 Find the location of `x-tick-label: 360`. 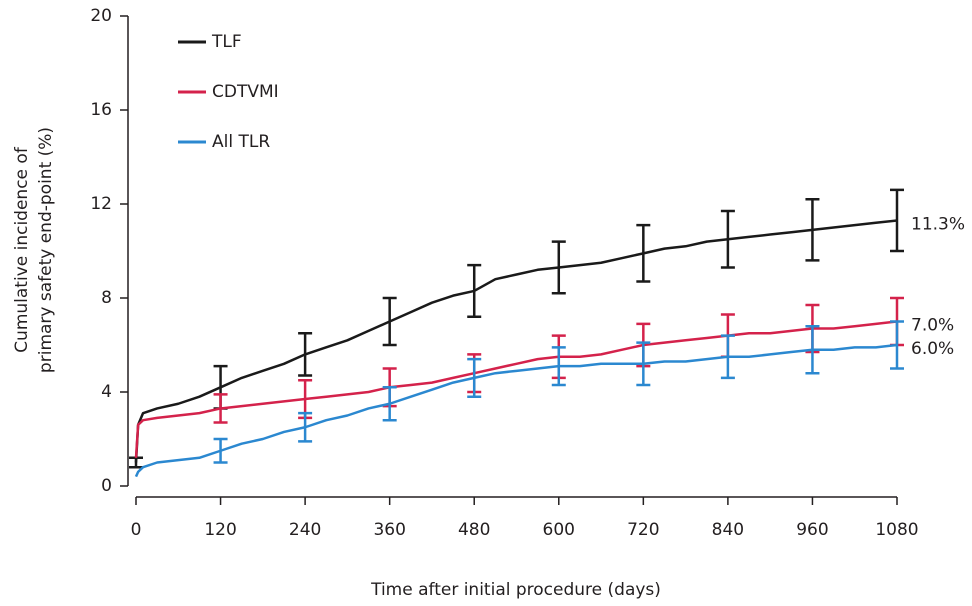

x-tick-label: 360 is located at coordinates (389, 530).